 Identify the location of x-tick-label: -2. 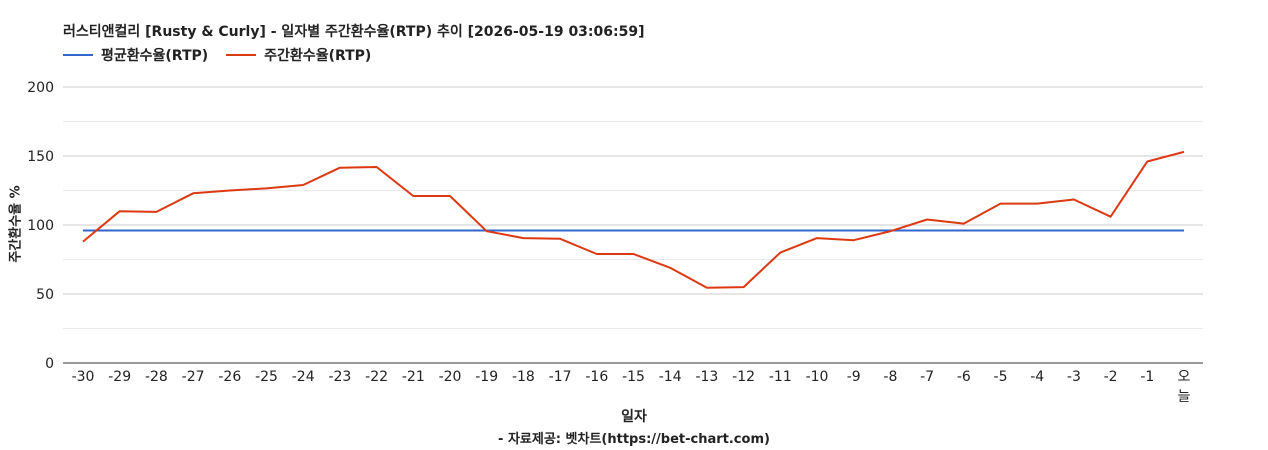
(1111, 377).